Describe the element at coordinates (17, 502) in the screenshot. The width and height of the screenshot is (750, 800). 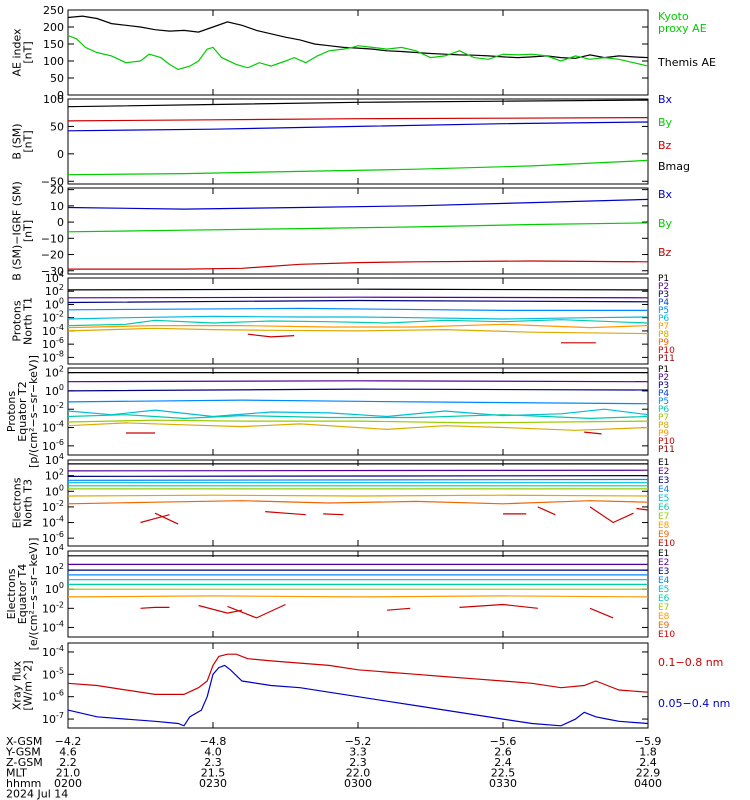
I see `y-axis-label-en-0: Electrons` at that location.